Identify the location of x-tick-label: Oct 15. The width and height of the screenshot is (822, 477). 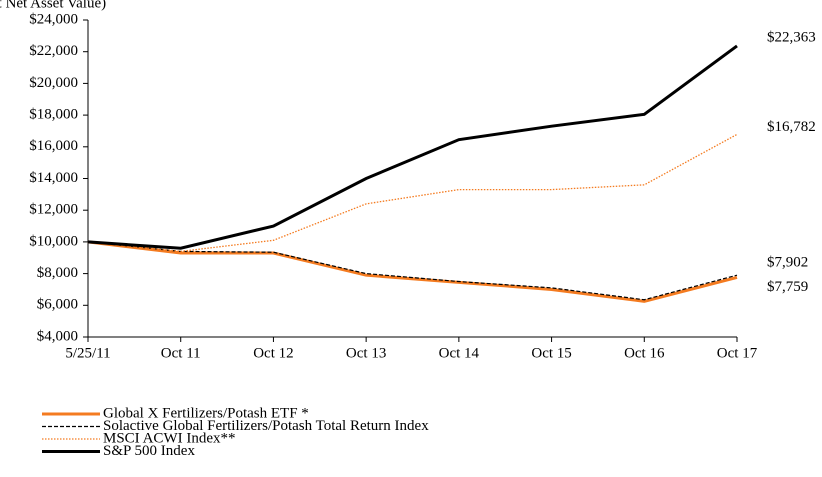
(551, 353).